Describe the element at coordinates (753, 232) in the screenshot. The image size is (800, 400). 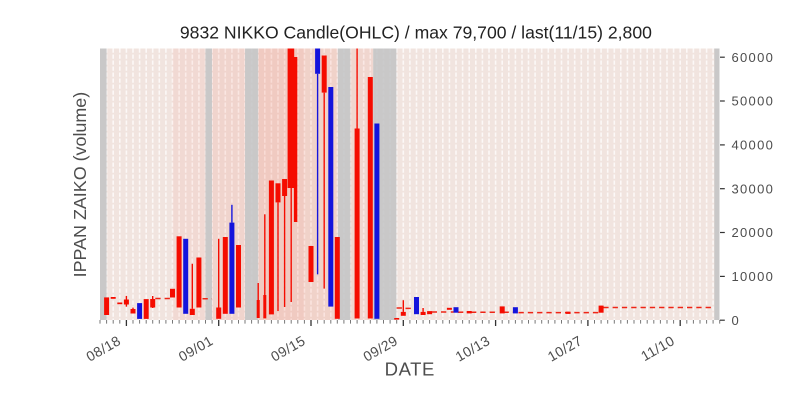
I see `svg-text: 20000` at that location.